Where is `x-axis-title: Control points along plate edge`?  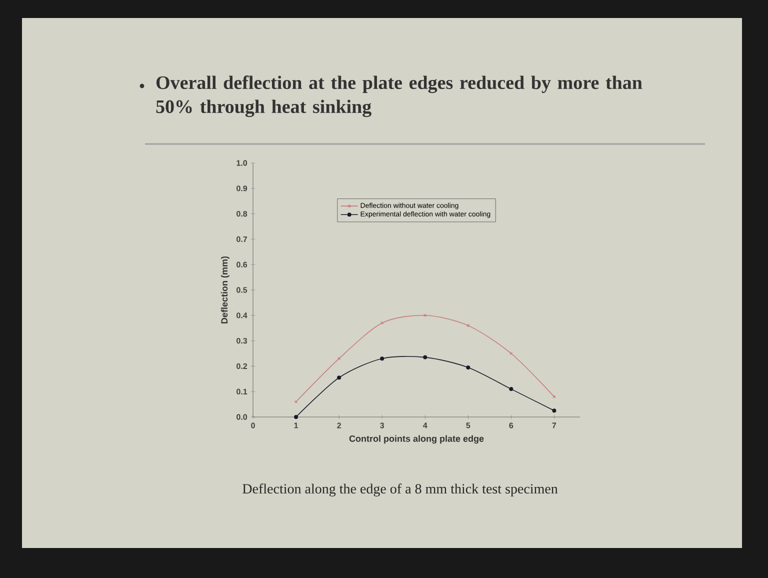 x-axis-title: Control points along plate edge is located at coordinates (416, 439).